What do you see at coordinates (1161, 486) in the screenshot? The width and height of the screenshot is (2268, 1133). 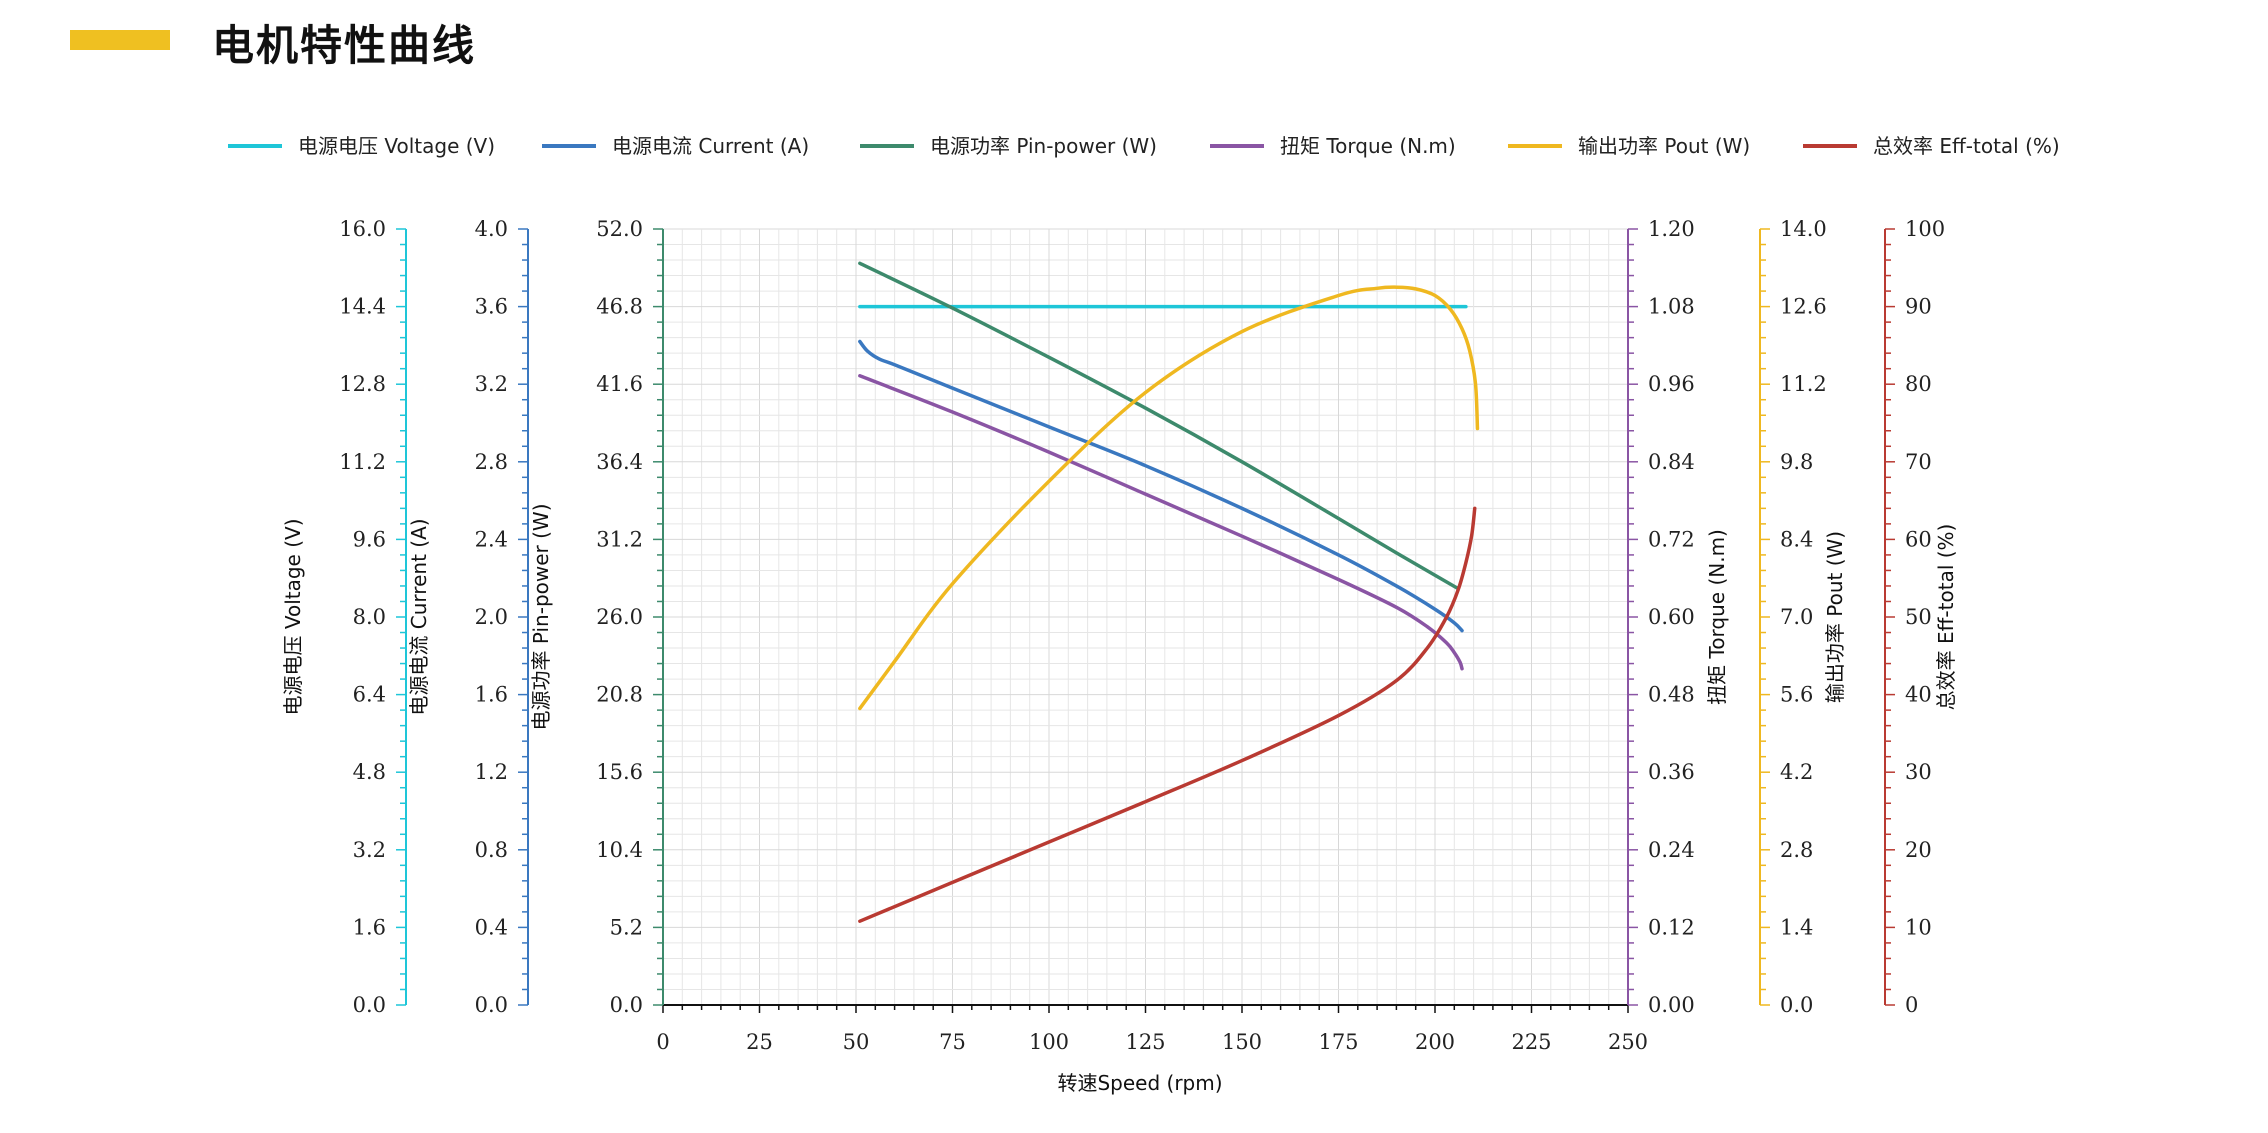 I see `series-line-current` at bounding box center [1161, 486].